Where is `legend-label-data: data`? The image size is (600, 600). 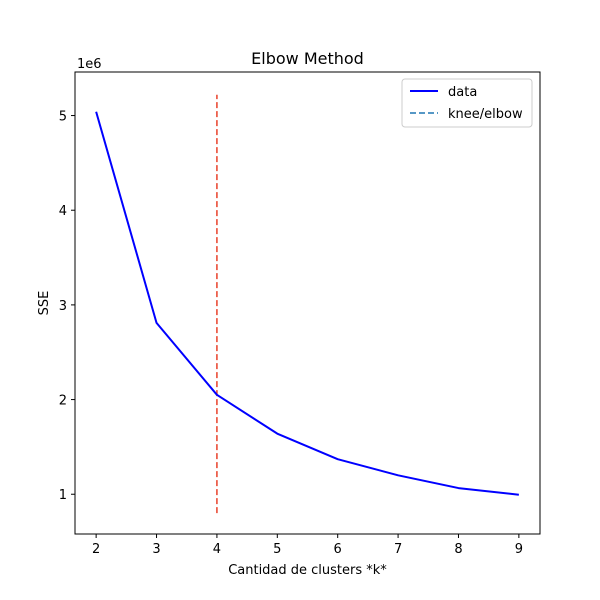 legend-label-data: data is located at coordinates (462, 92).